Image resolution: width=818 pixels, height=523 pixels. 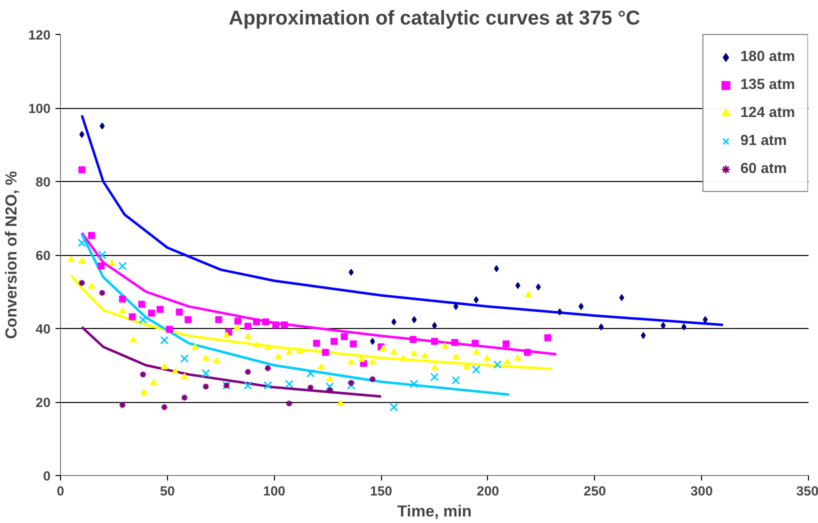 I want to click on x-tick-label: 300, so click(x=701, y=491).